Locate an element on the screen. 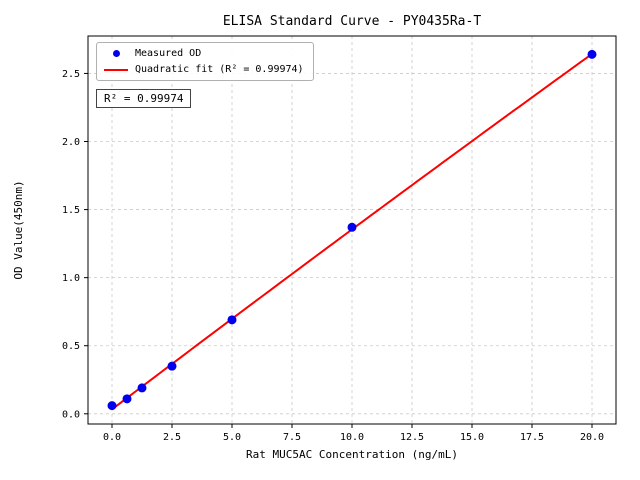 This screenshot has height=480, width=640. legend-item: Measured OD is located at coordinates (204, 53).